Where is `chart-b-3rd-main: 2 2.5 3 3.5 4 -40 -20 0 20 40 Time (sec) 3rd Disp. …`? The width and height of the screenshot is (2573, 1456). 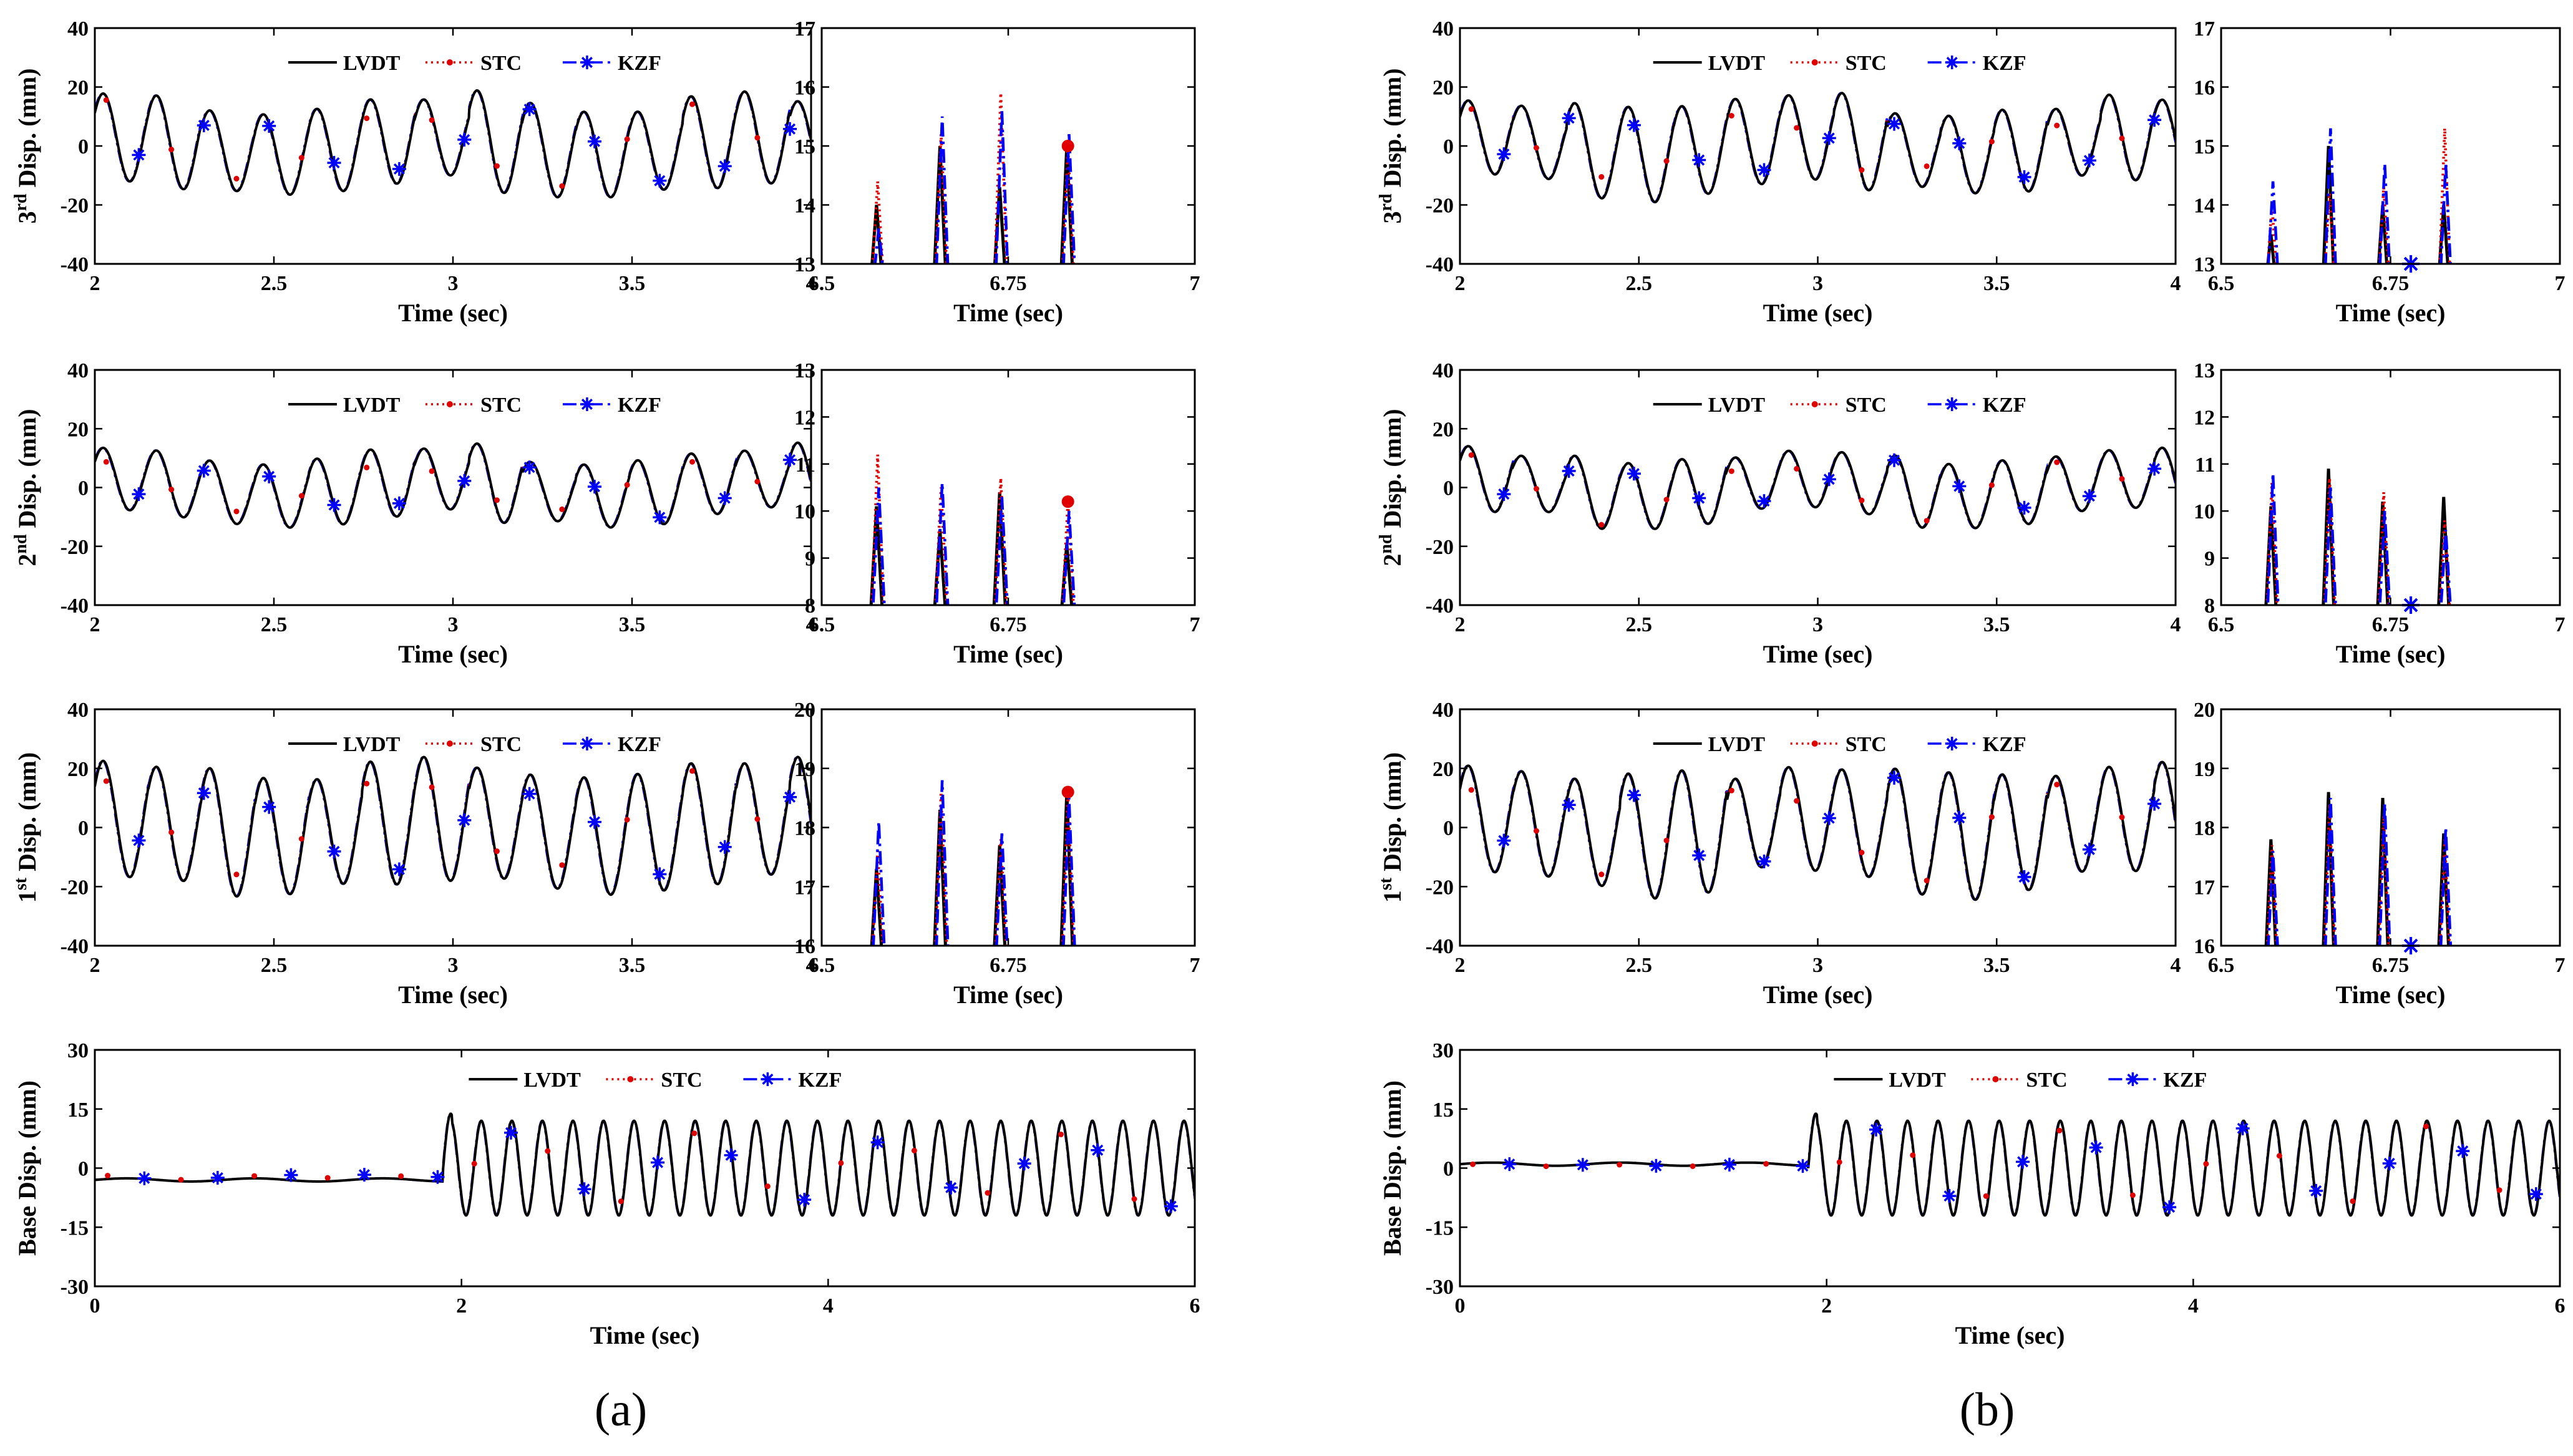 chart-b-3rd-main: 2 2.5 3 3.5 4 -40 -20 0 20 40 Time (sec) 3rd Disp. … is located at coordinates (1778, 172).